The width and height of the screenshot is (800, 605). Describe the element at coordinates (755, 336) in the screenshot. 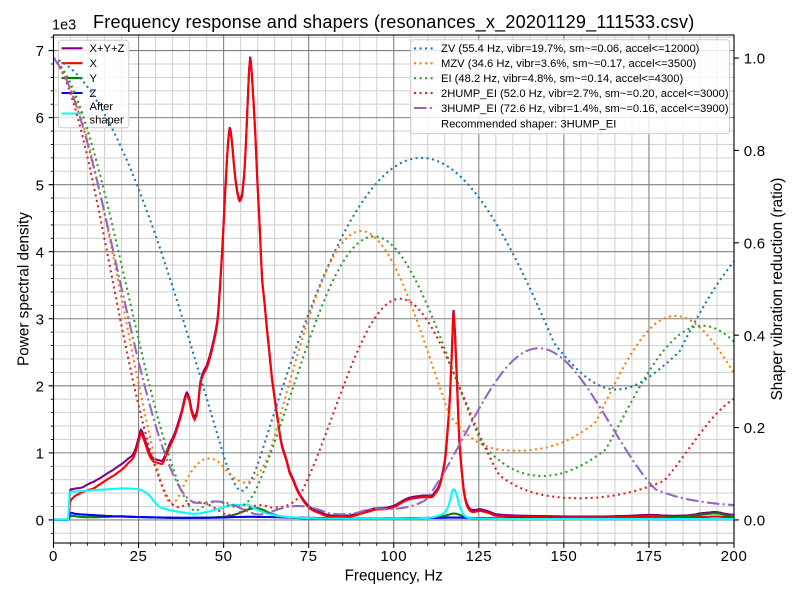

I see `svg-text: 0.4` at that location.